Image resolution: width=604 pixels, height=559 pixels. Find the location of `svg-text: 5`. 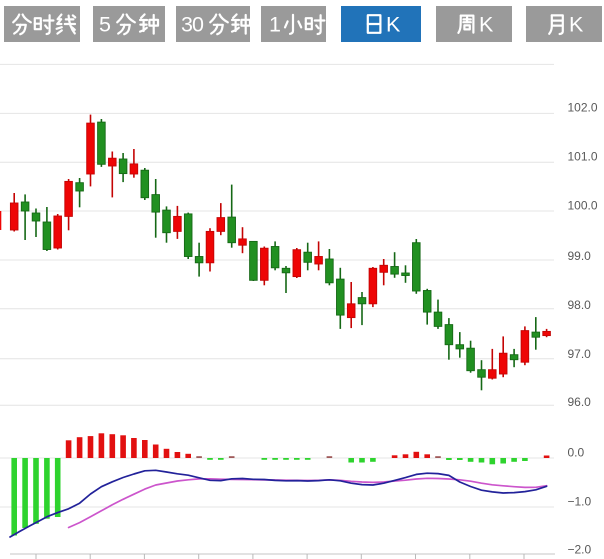

svg-text: 5 is located at coordinates (105, 25).